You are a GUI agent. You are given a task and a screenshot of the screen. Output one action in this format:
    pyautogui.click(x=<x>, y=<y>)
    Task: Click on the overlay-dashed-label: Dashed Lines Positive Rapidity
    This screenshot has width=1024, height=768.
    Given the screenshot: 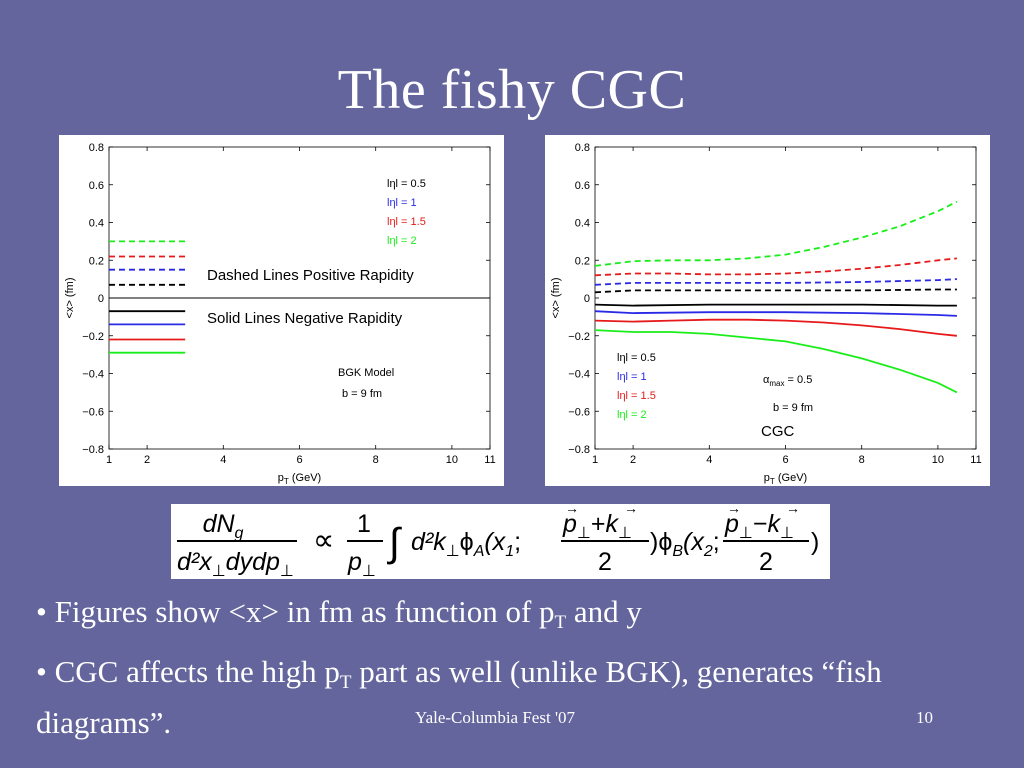 What is the action you would take?
    pyautogui.click(x=310, y=275)
    